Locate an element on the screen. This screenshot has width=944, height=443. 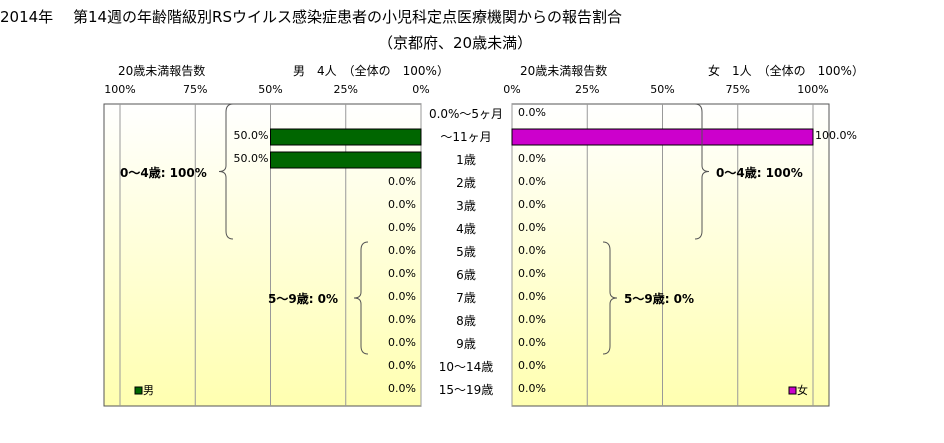
female-legend-swatch is located at coordinates (792, 390).